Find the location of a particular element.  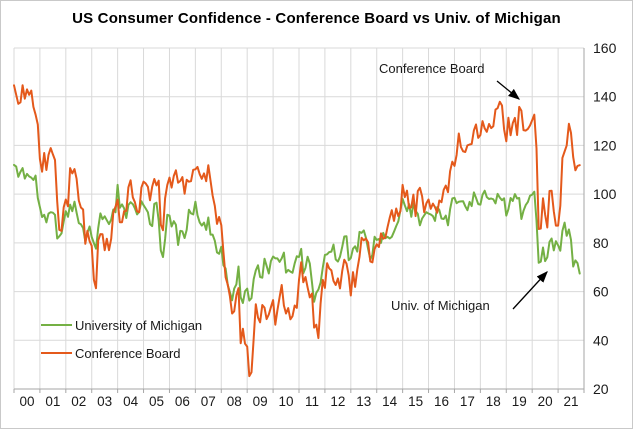

legend-label-conference-board: Conference Board is located at coordinates (128, 353).